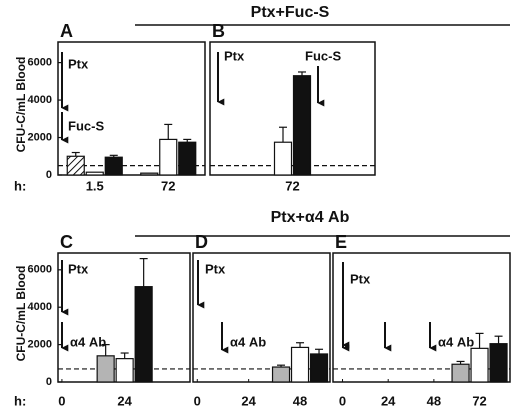 Image resolution: width=520 pixels, height=411 pixels. What do you see at coordinates (201, 242) in the screenshot?
I see `panel-letter: D` at bounding box center [201, 242].